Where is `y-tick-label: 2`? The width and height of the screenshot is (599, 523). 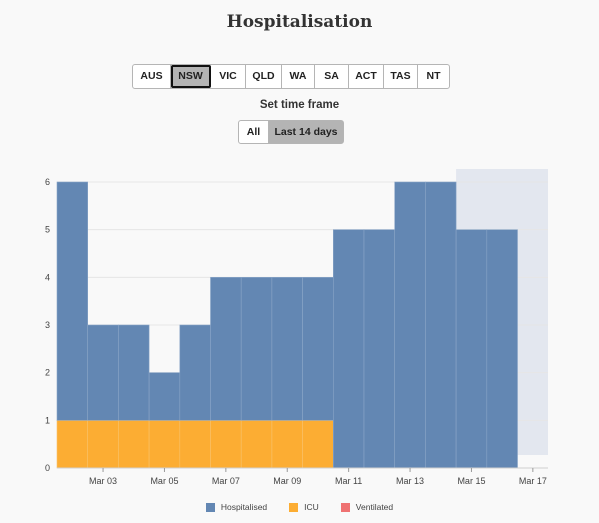 y-tick-label: 2 is located at coordinates (47, 373).